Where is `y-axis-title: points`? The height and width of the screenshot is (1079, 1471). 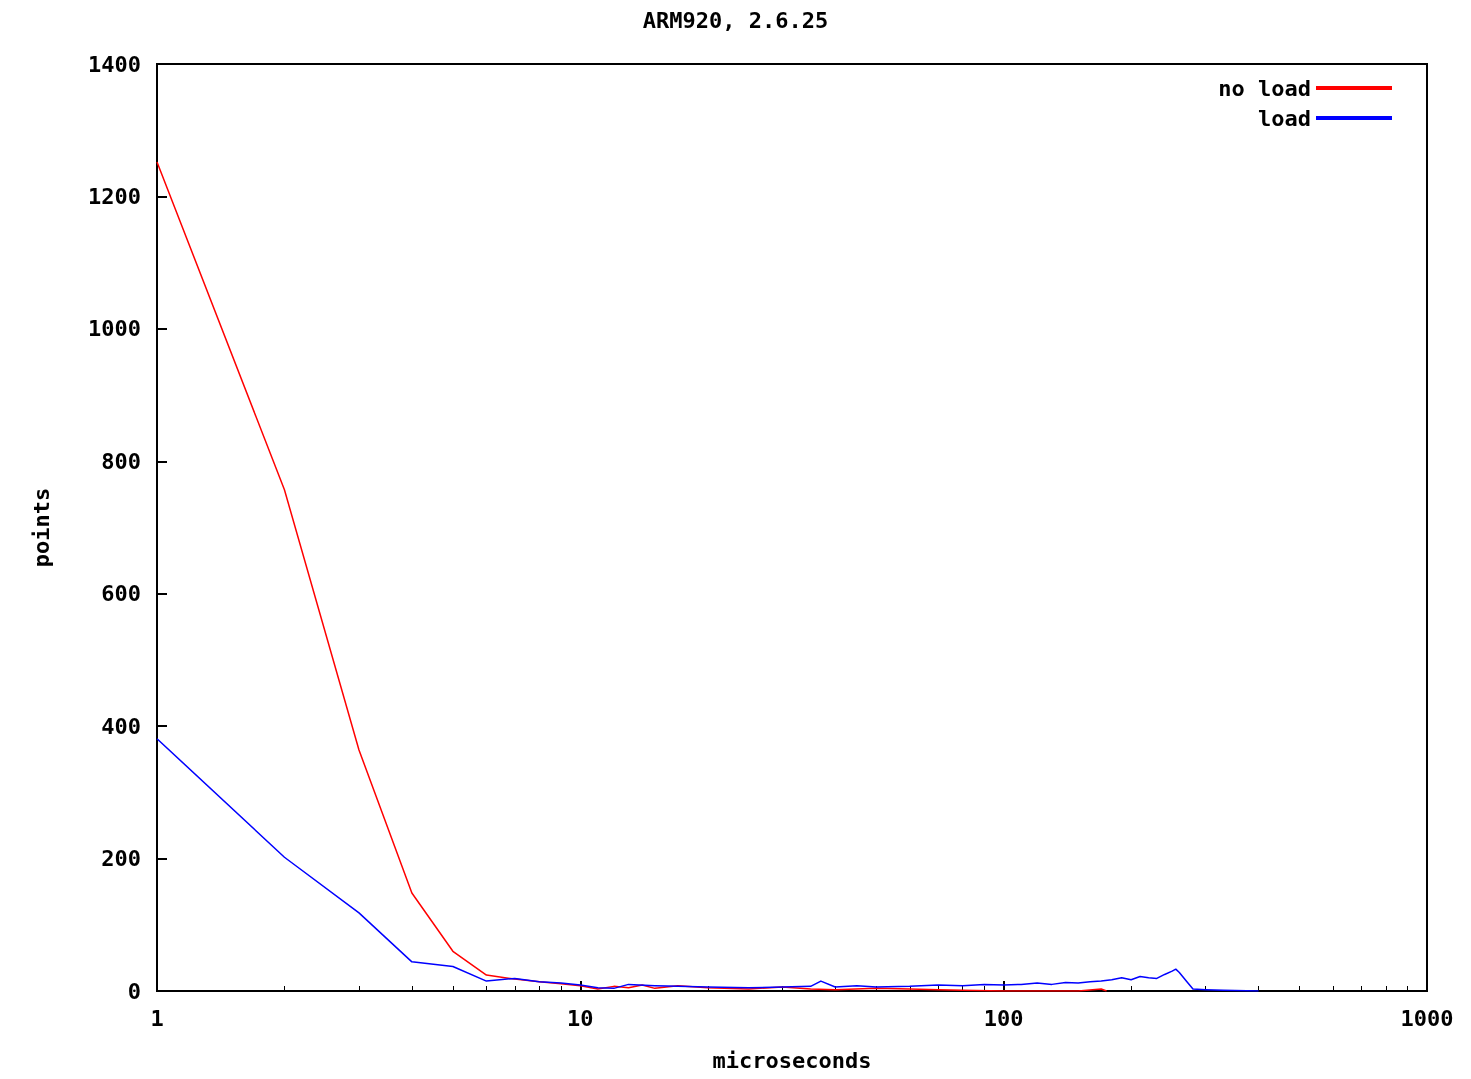 y-axis-title: points is located at coordinates (41, 527).